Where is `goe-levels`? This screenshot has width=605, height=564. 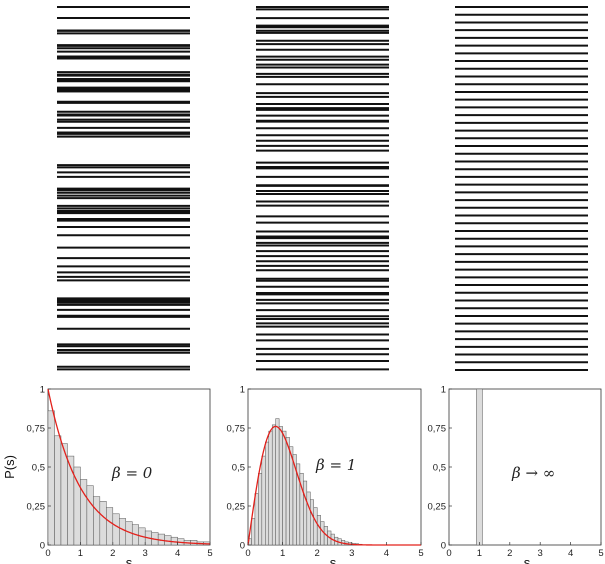 goe-levels is located at coordinates (322, 188).